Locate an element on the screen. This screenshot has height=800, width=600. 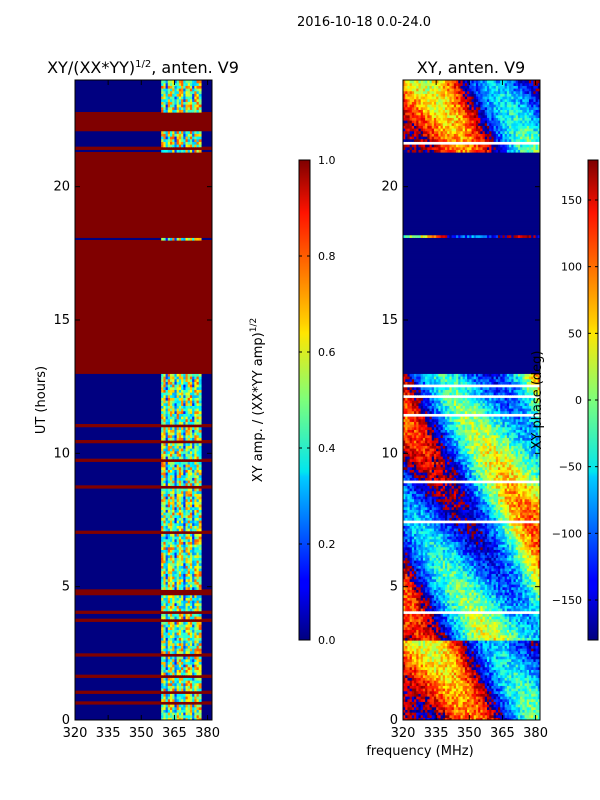
panel1-ytick-label: 5 is located at coordinates (66, 587).